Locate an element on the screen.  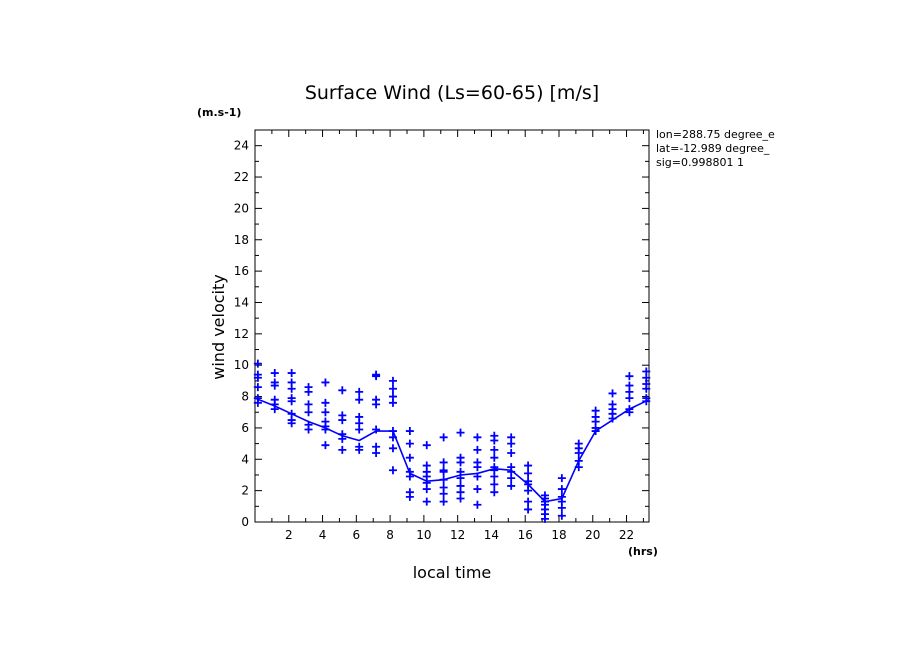
y-tick-label: 8 is located at coordinates (245, 397).